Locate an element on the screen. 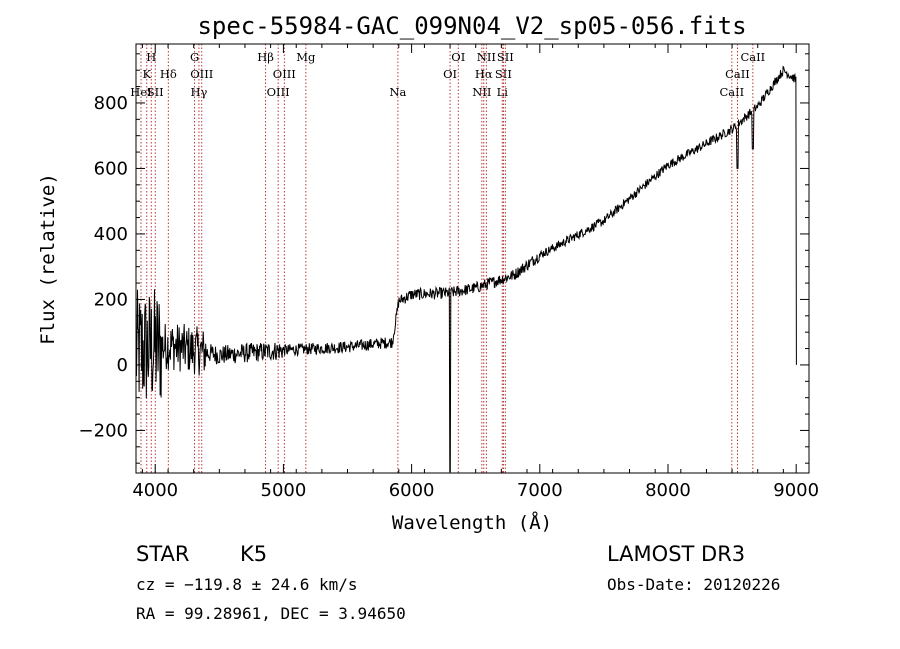 This screenshot has width=900, height=649. x-tick-label: 8000 is located at coordinates (668, 490).